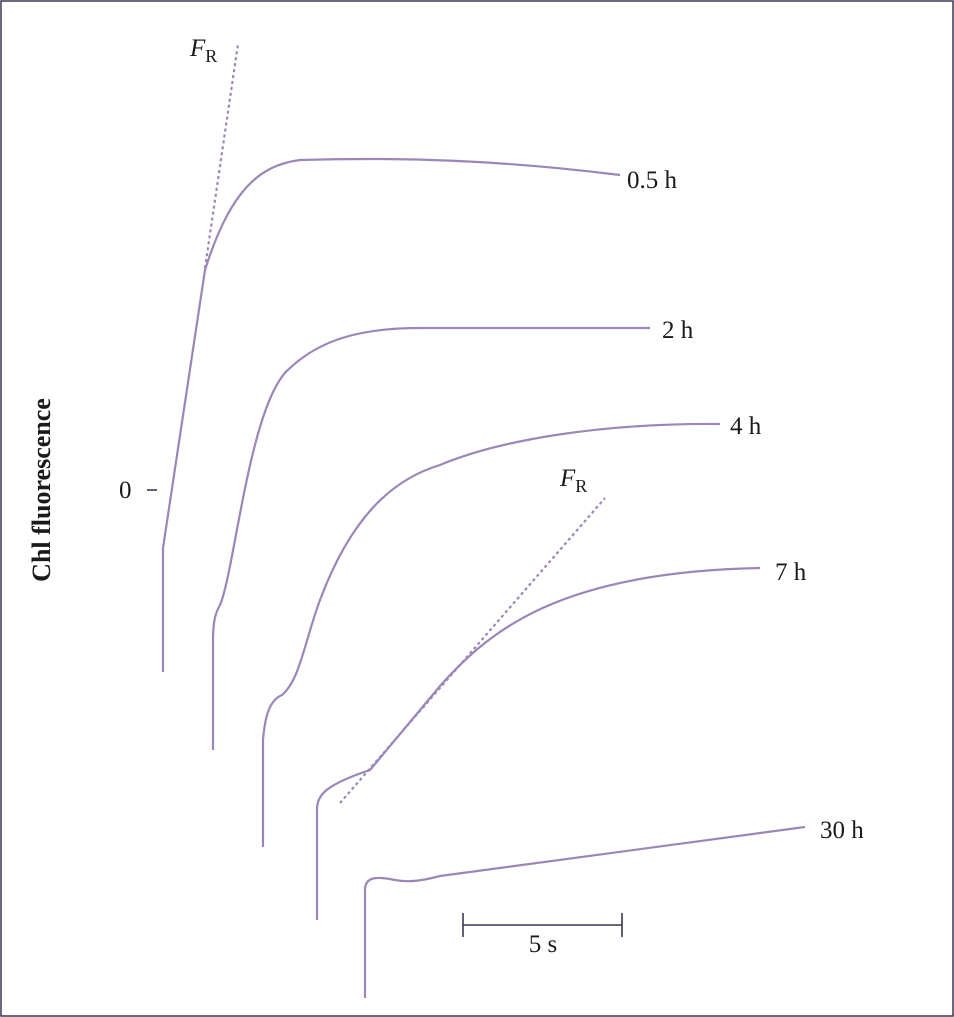  Describe the element at coordinates (125, 490) in the screenshot. I see `zero-label: 0` at that location.